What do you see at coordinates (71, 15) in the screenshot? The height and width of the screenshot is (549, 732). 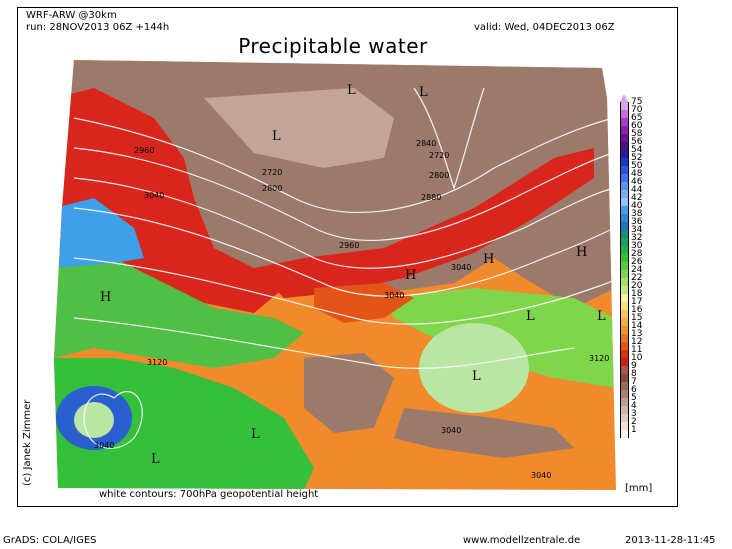 I see `model-label: WRF-ARW @30km` at bounding box center [71, 15].